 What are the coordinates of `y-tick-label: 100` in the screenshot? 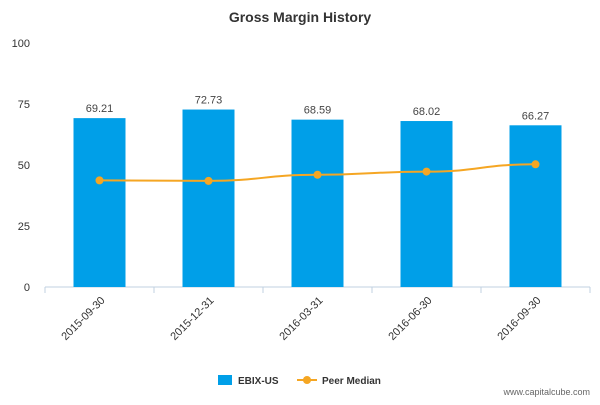 It's located at (21, 44).